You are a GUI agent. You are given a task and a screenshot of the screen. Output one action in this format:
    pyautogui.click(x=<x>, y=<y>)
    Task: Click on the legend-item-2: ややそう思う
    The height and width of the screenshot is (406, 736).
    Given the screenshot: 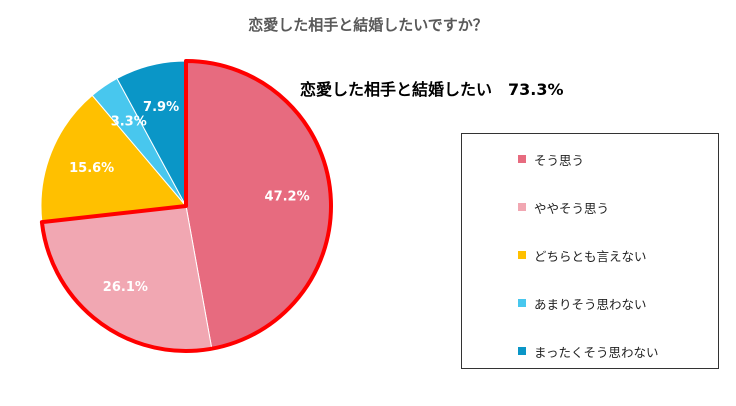 What is the action you would take?
    pyautogui.click(x=564, y=207)
    